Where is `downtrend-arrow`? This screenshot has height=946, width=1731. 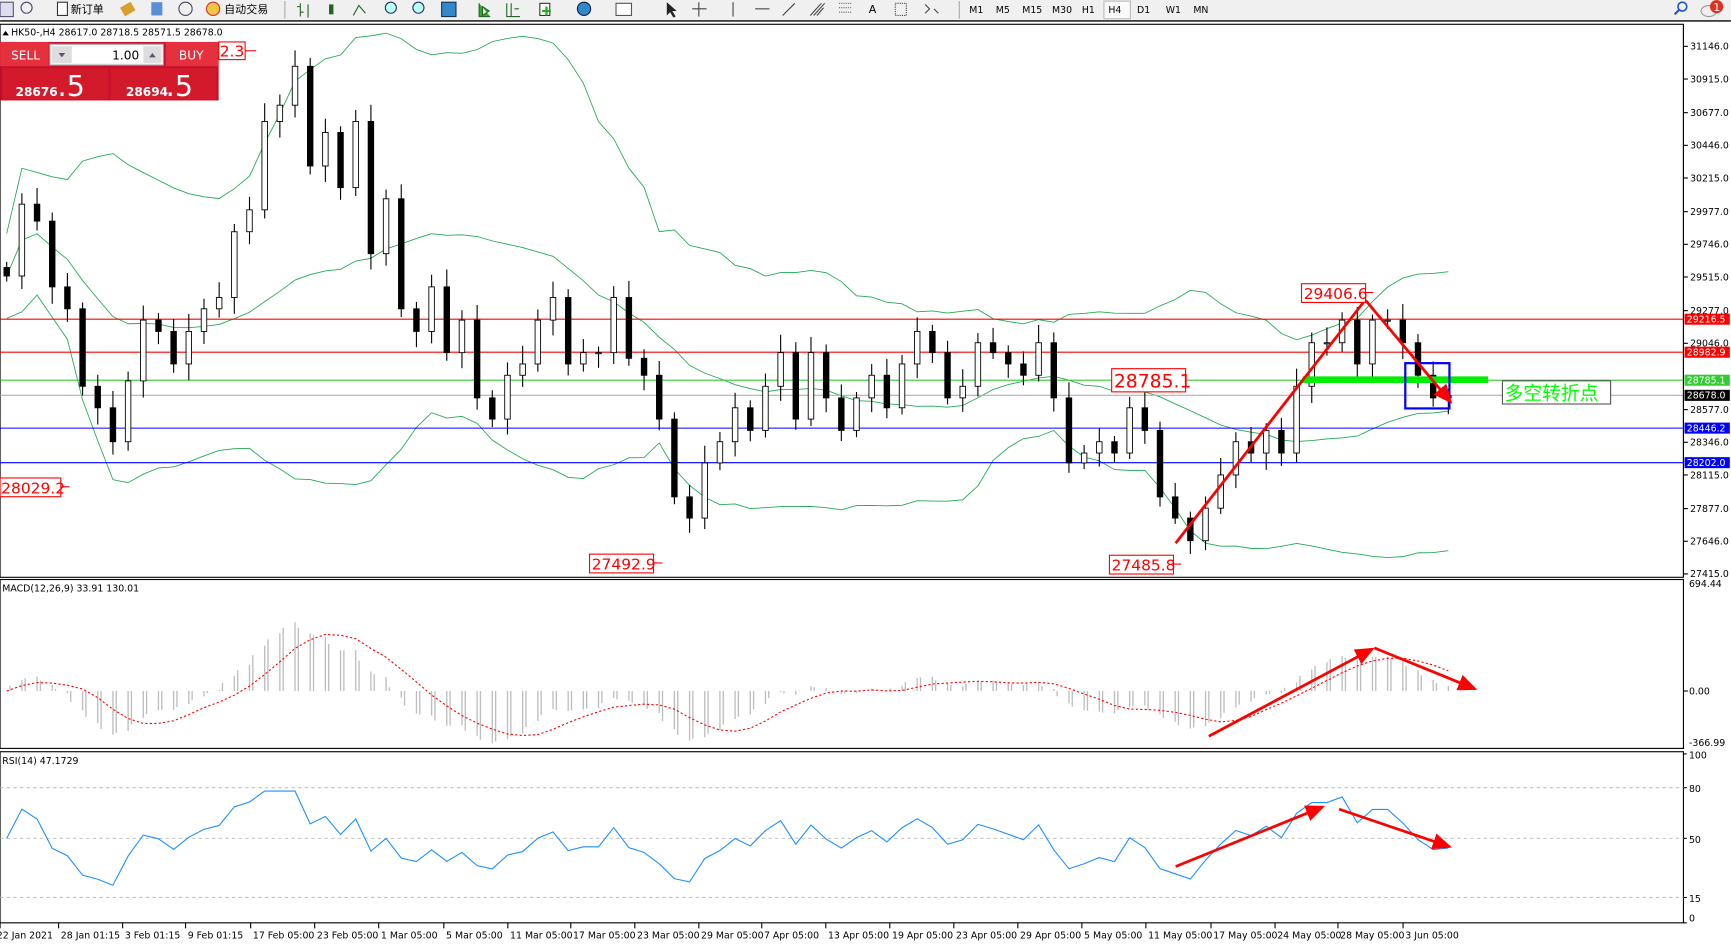
downtrend-arrow is located at coordinates (1408, 351).